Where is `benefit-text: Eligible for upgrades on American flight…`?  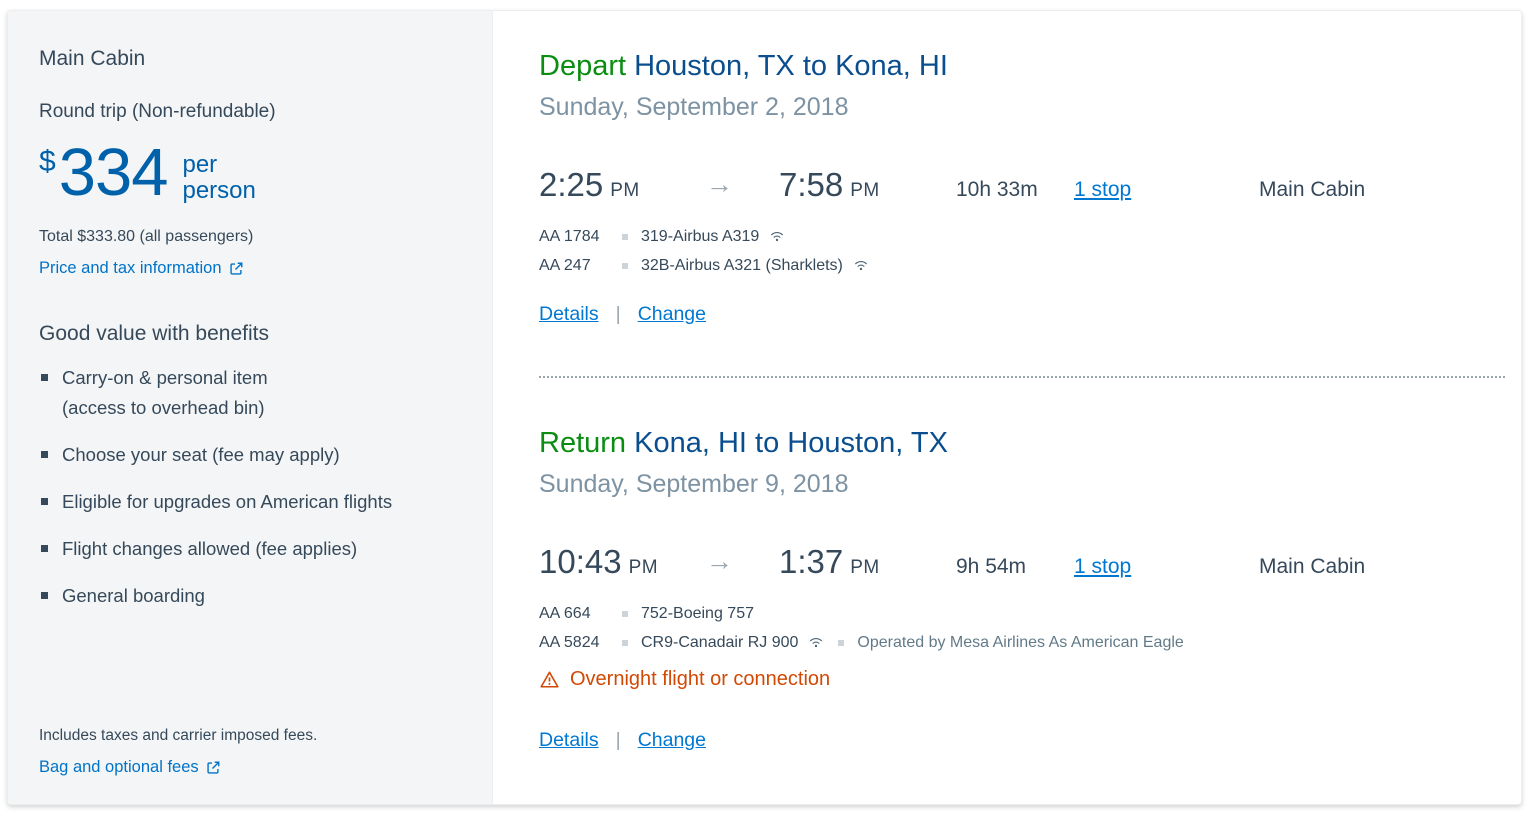 benefit-text: Eligible for upgrades on American flight… is located at coordinates (227, 501).